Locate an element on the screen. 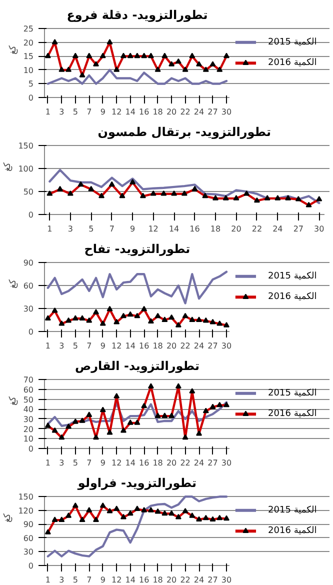 The width and height of the screenshot is (333, 585). chart-title: تطورالتزويد- القارص is located at coordinates (137, 365).